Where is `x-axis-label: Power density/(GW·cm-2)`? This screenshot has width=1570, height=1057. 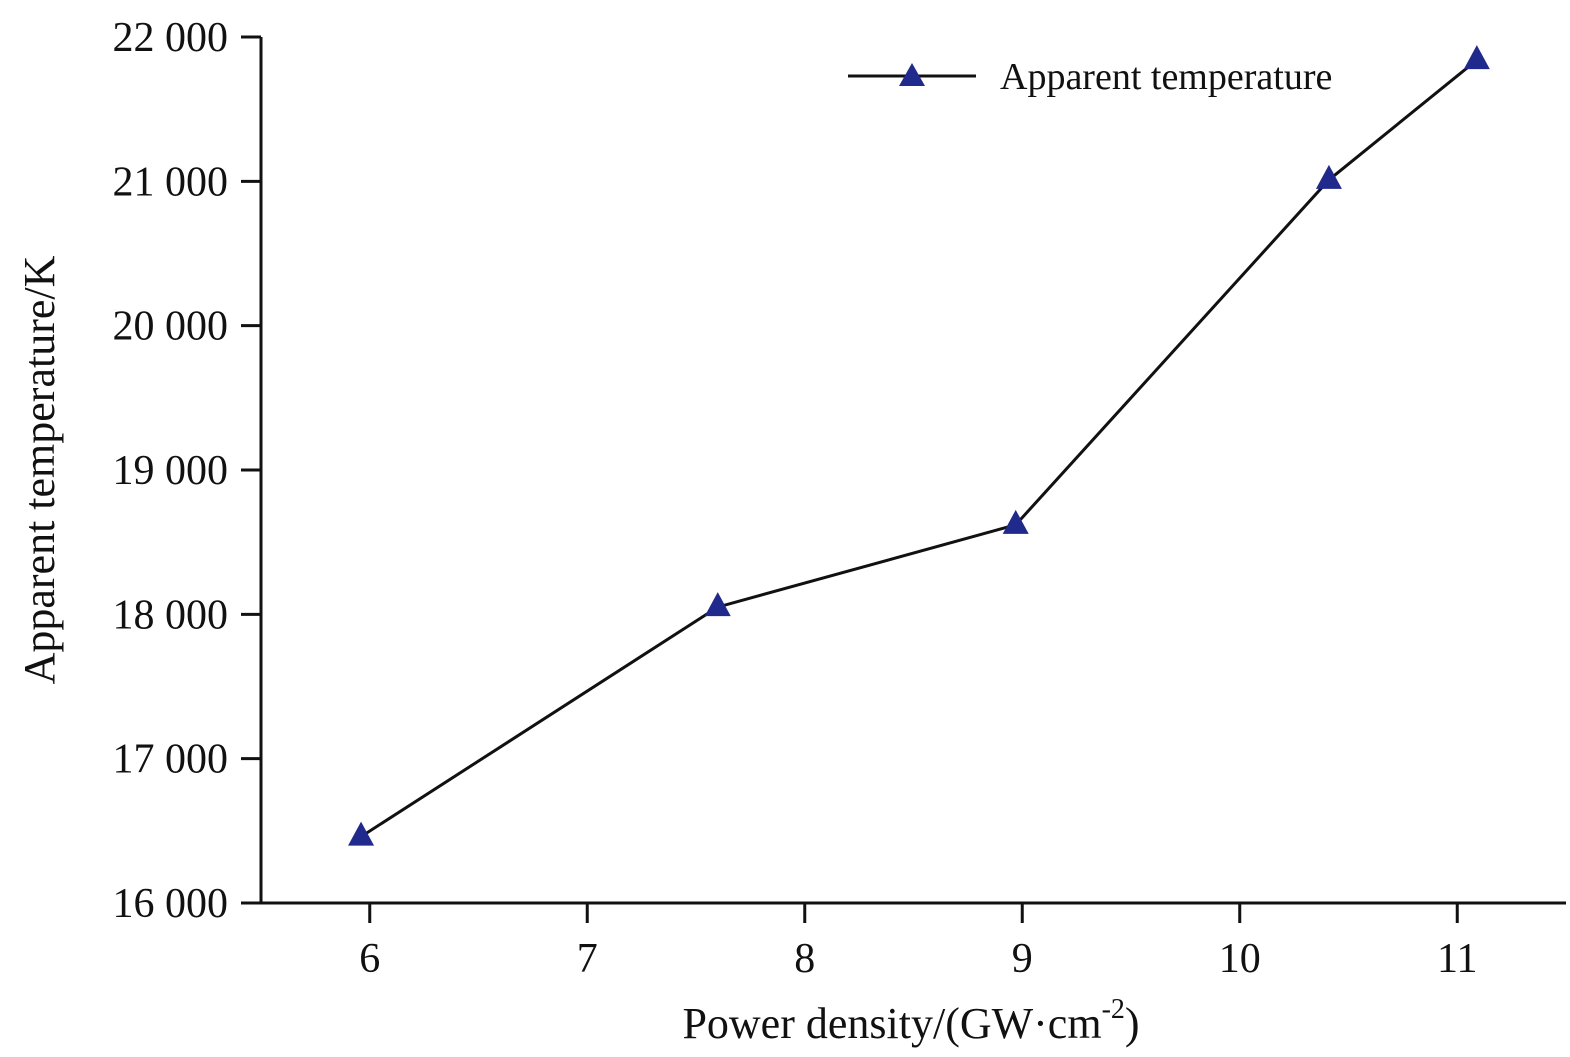 x-axis-label: Power density/(GW·cm-2) is located at coordinates (910, 1021).